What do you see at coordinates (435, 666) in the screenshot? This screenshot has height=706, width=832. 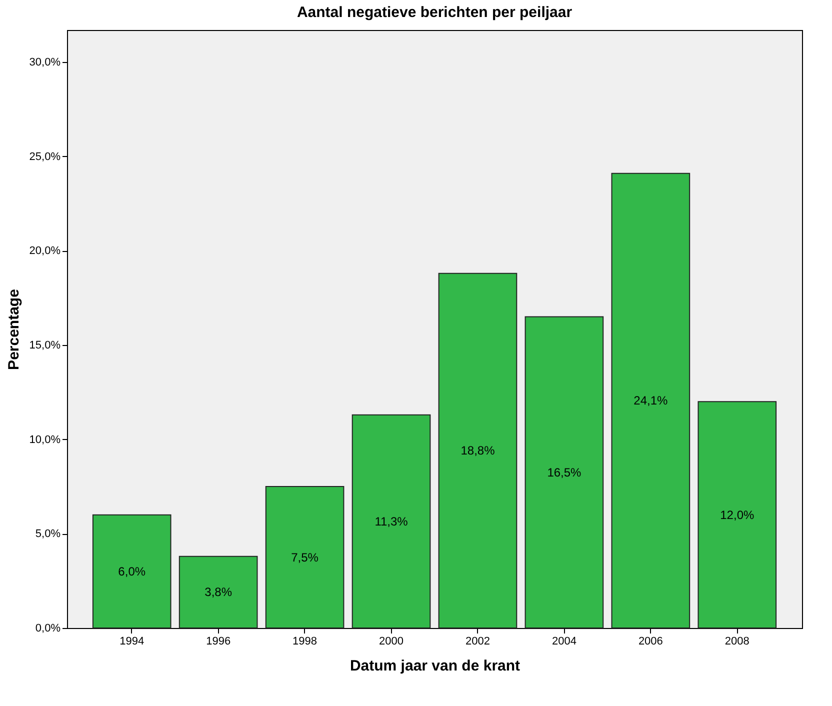 I see `x-axis-title: Datum jaar van de krant` at bounding box center [435, 666].